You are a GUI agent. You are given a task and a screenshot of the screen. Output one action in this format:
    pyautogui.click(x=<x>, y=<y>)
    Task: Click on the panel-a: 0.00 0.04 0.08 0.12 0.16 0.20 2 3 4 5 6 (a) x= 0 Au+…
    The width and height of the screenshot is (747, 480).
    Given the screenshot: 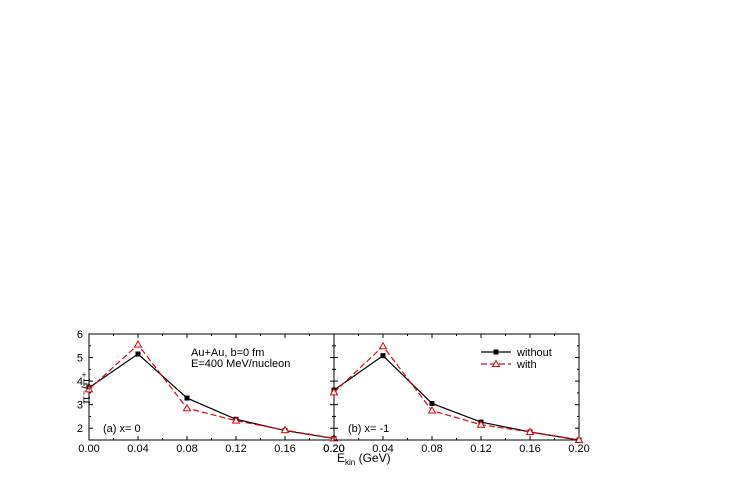 What is the action you would take?
    pyautogui.click(x=211, y=392)
    